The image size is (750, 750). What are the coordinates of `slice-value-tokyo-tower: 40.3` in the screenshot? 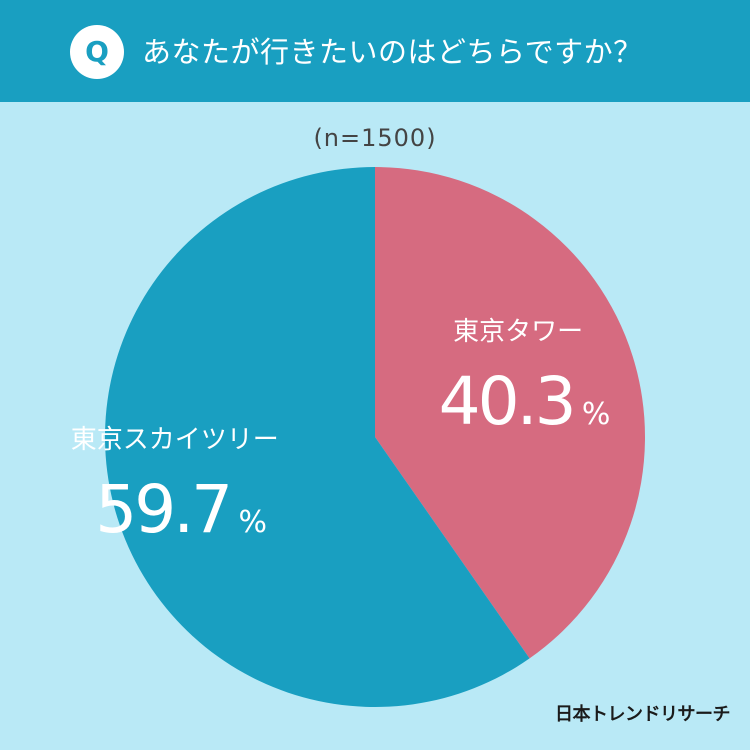 It's located at (506, 401).